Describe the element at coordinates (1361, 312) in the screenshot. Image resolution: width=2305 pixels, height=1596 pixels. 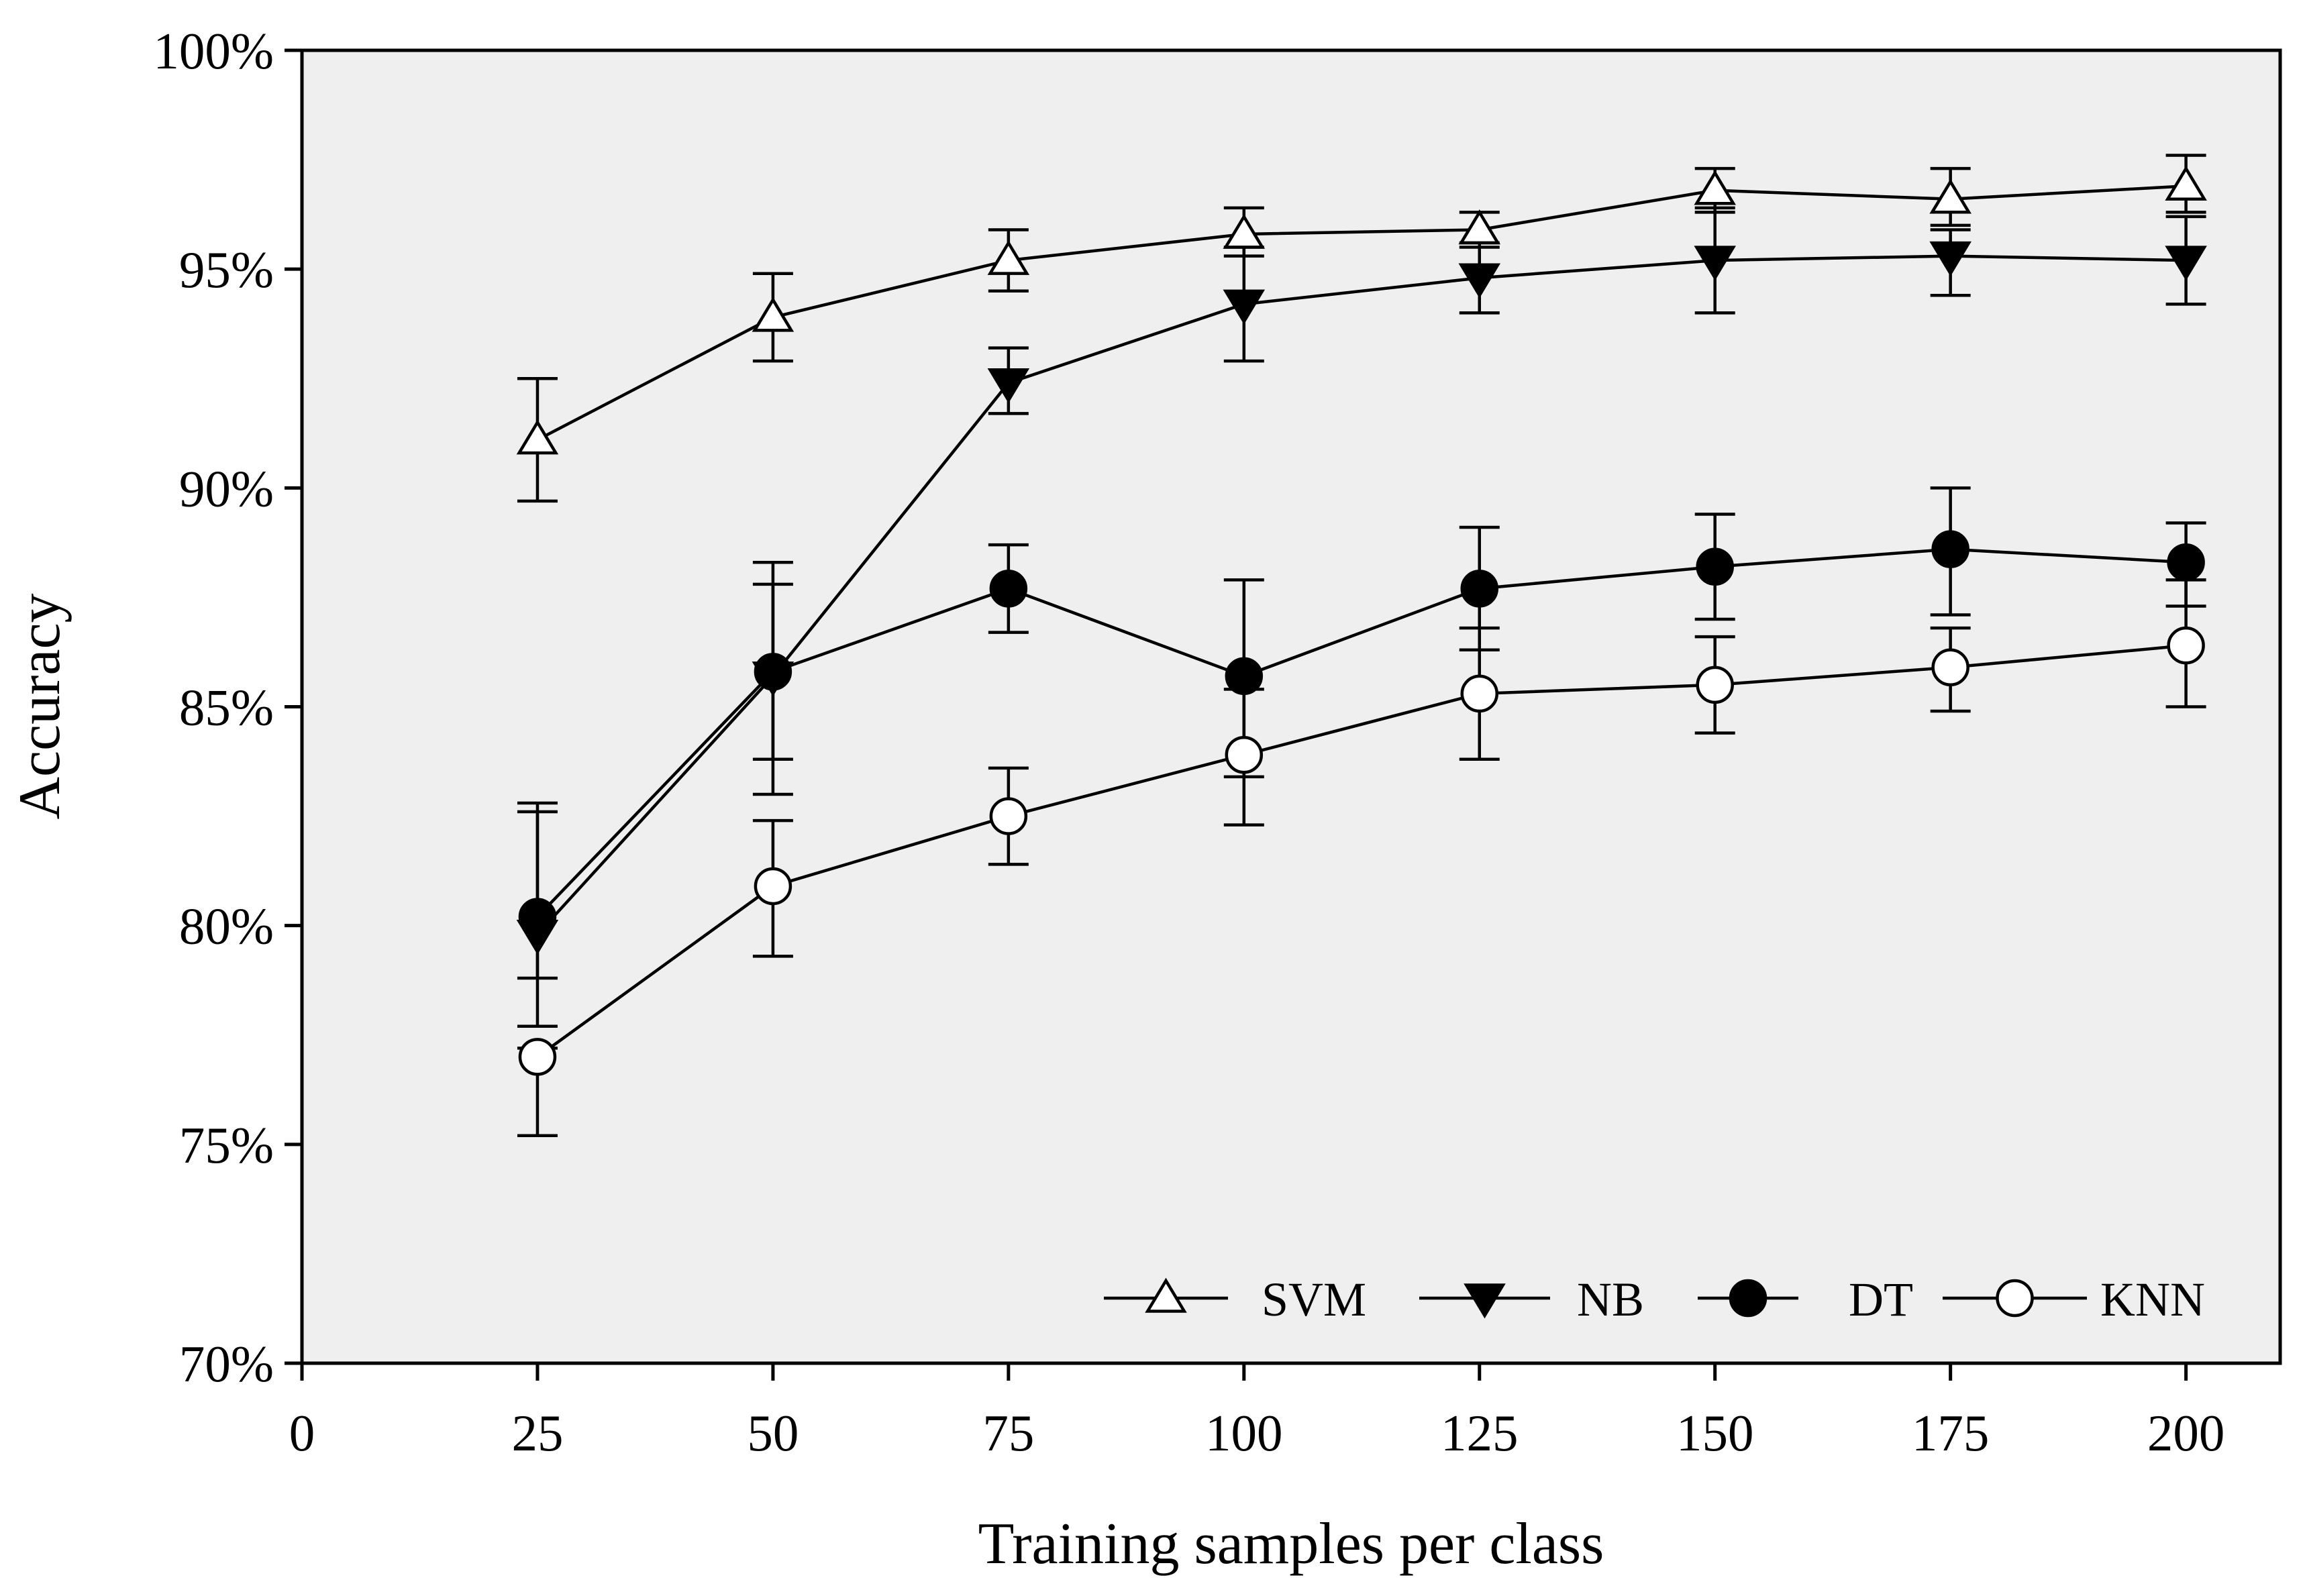
I see `svm-line` at that location.